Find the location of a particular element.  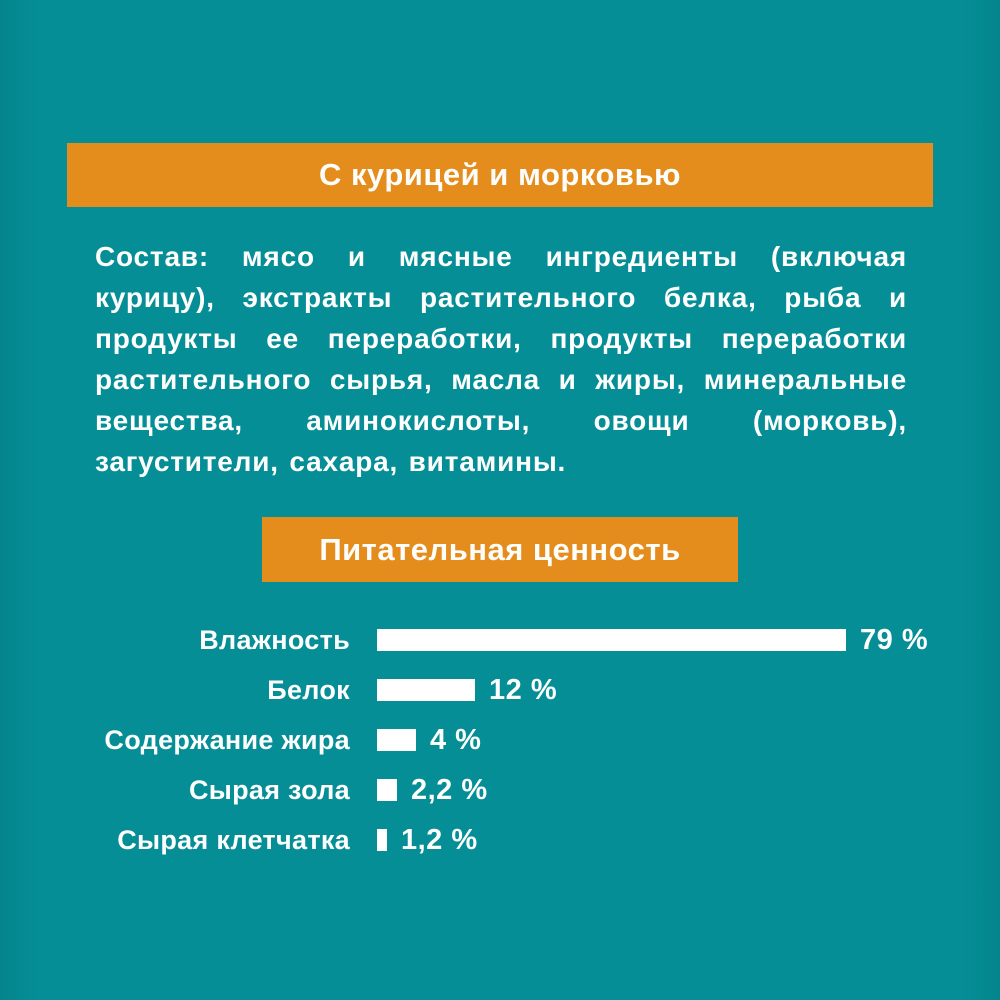

chart-row-protein: Белок 12 % is located at coordinates (500, 690).